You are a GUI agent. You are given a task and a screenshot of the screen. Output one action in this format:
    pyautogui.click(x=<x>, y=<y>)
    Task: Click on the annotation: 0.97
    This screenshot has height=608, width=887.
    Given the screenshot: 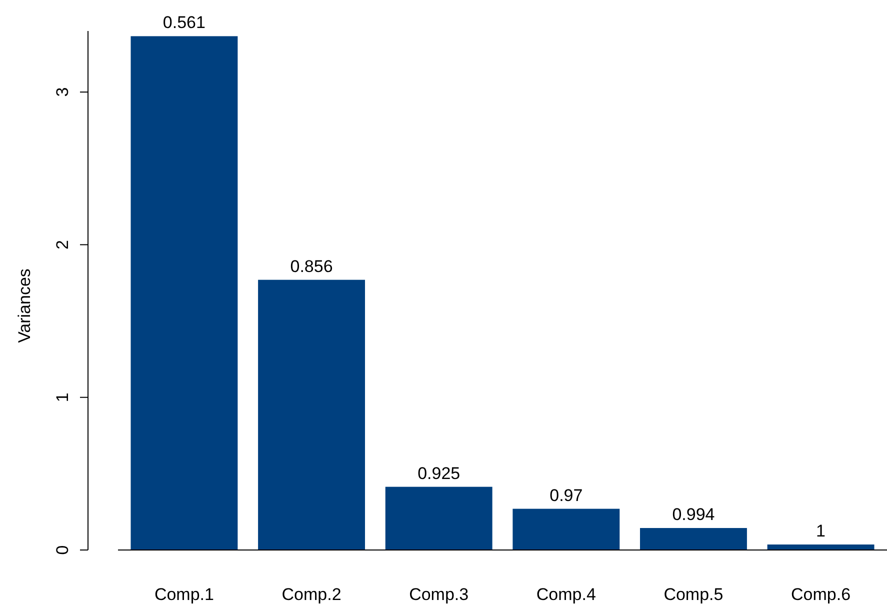 What is the action you would take?
    pyautogui.click(x=566, y=495)
    